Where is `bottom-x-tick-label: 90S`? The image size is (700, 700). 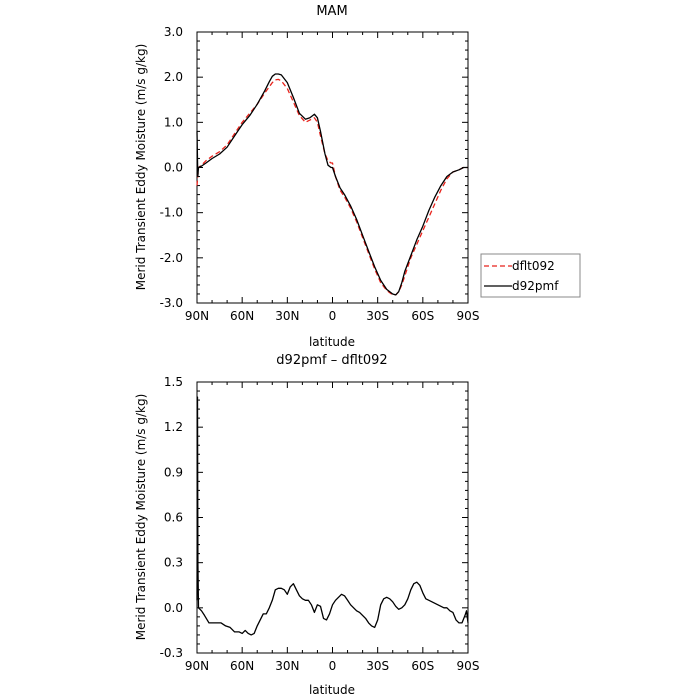
bottom-x-tick-label: 90S is located at coordinates (468, 666).